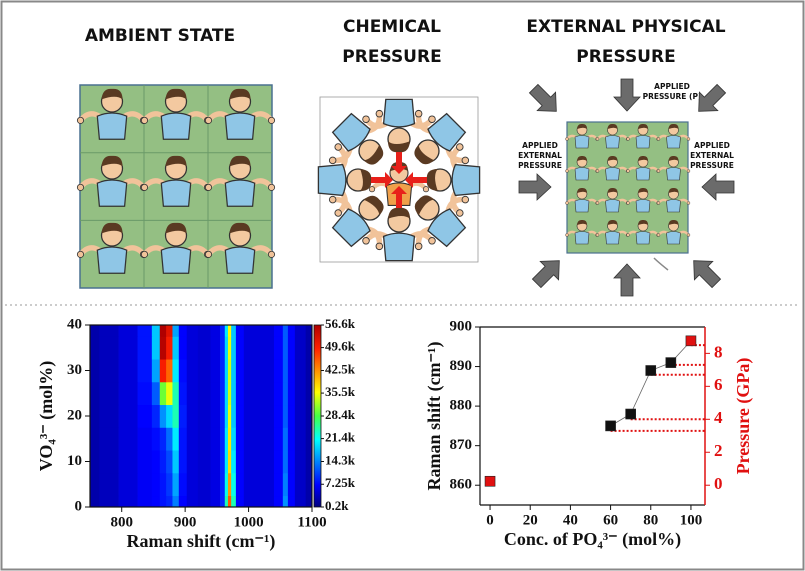 The height and width of the screenshot is (571, 805). What do you see at coordinates (625, 27) in the screenshot?
I see `panel-title: EXTERNAL PHYSICAL` at bounding box center [625, 27].